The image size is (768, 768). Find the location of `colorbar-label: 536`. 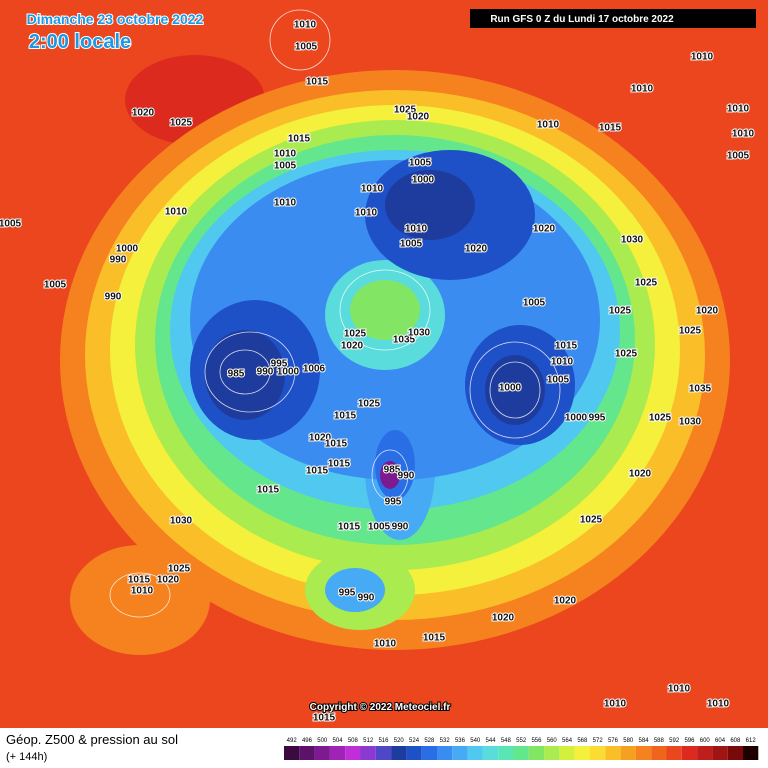

colorbar-label: 536 is located at coordinates (460, 741).